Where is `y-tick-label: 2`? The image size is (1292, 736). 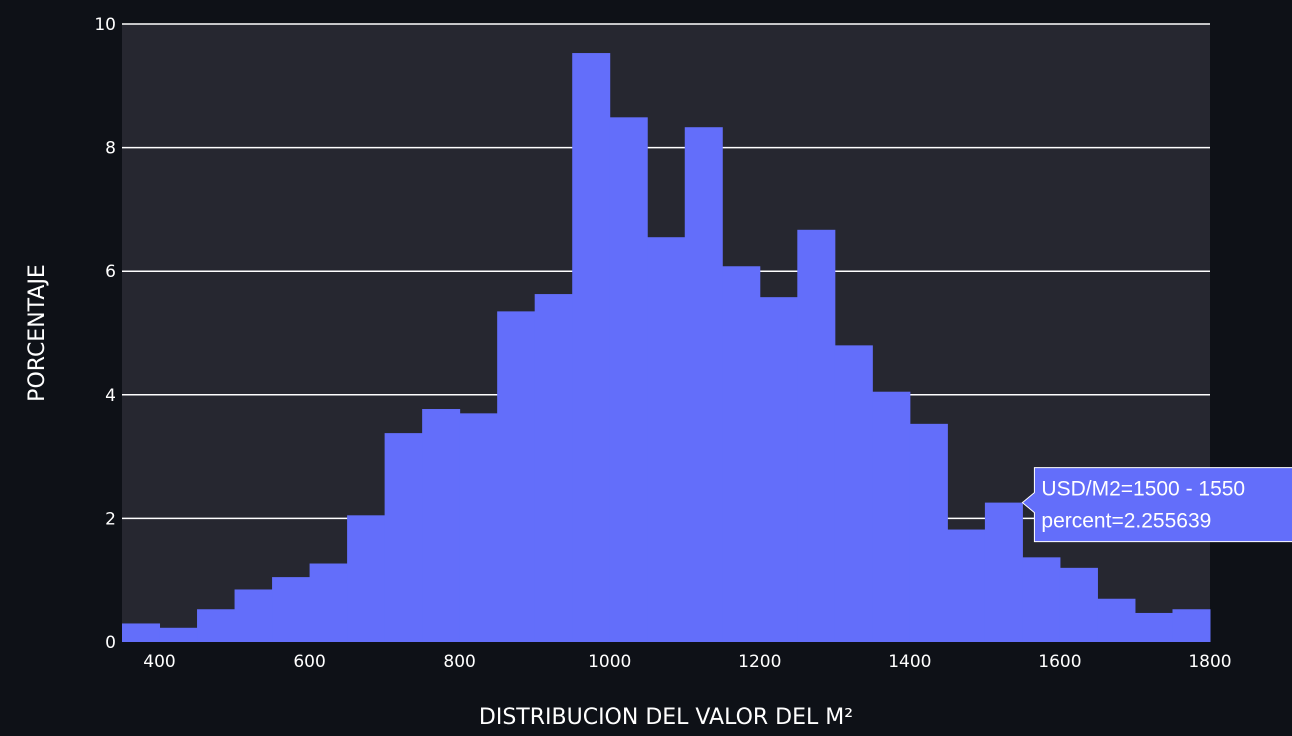 y-tick-label: 2 is located at coordinates (110, 519).